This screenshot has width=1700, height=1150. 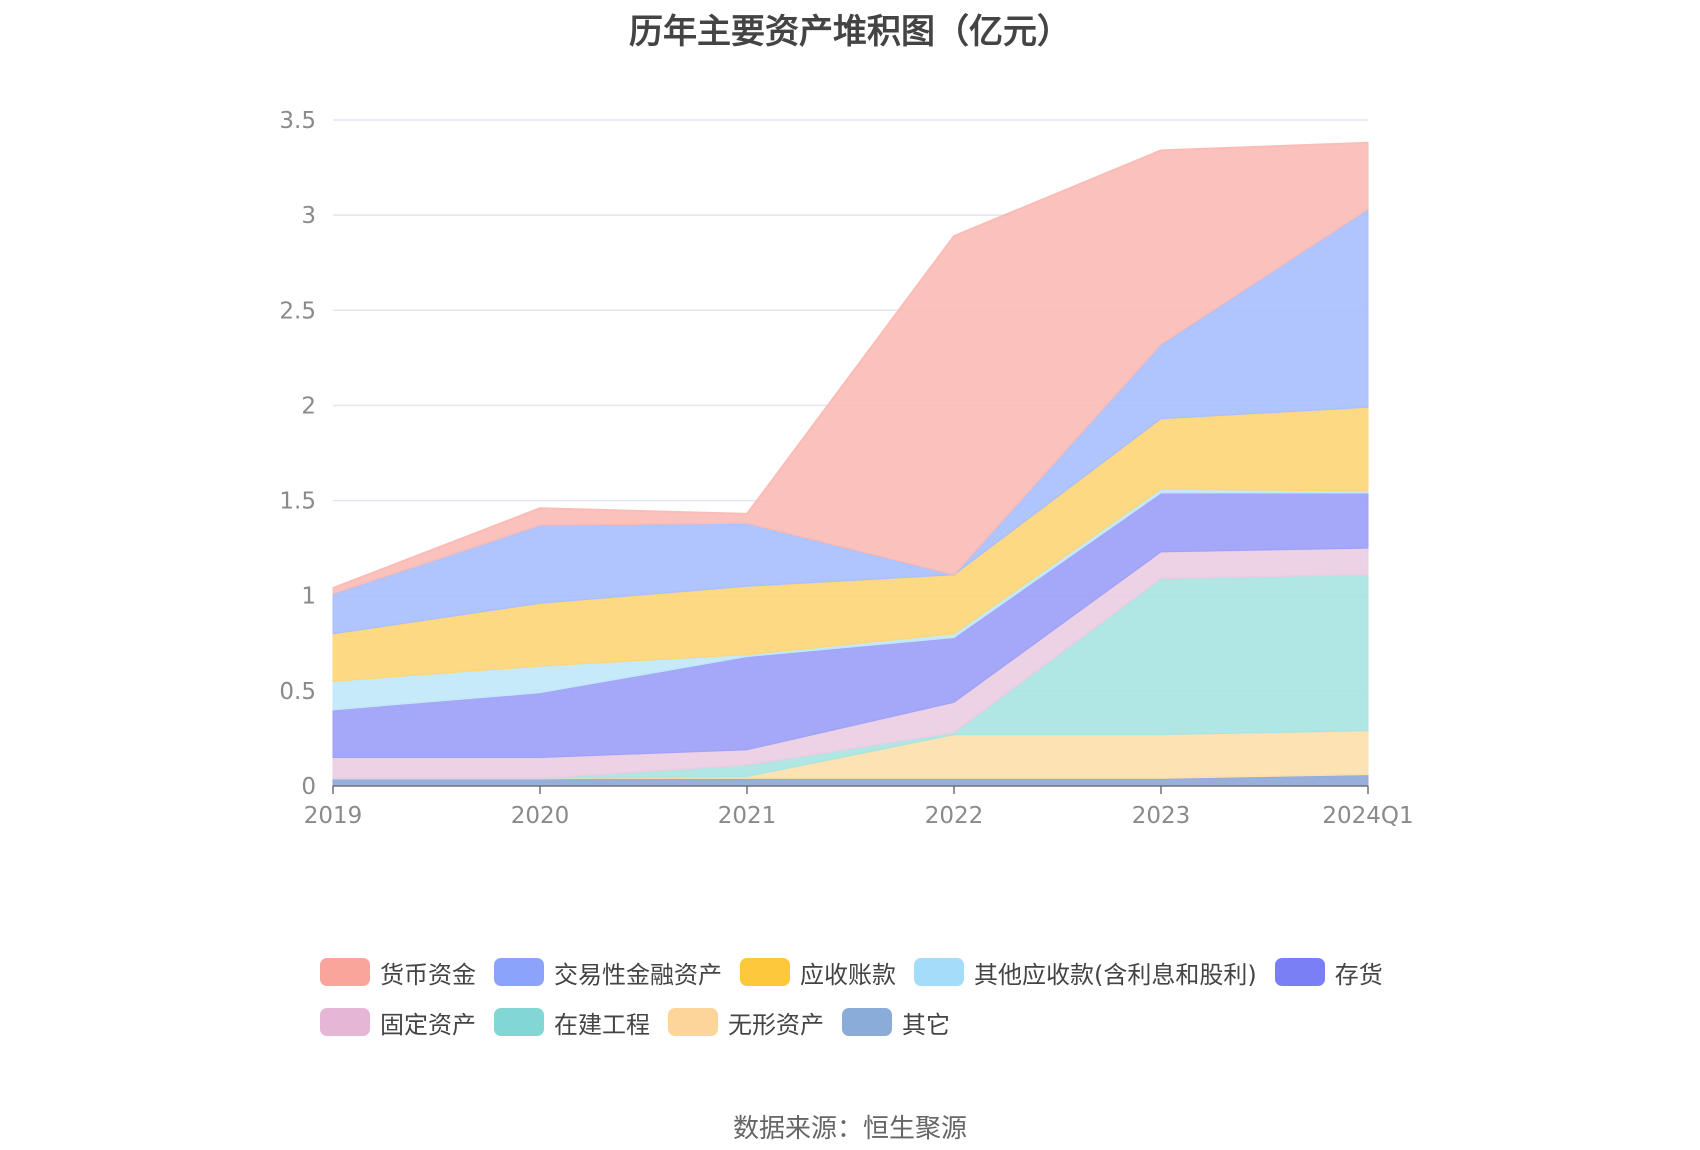 I want to click on legend-label: 货币资金, so click(x=428, y=974).